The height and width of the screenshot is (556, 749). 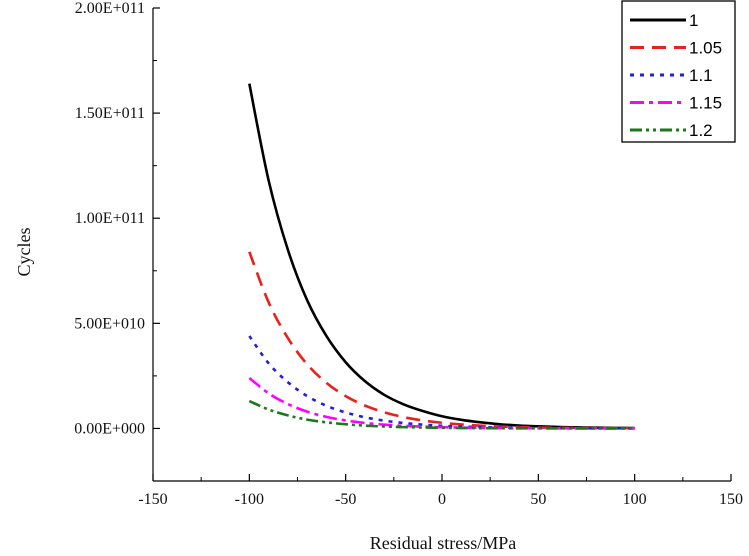 I want to click on legend-label: 1.15, so click(x=705, y=103).